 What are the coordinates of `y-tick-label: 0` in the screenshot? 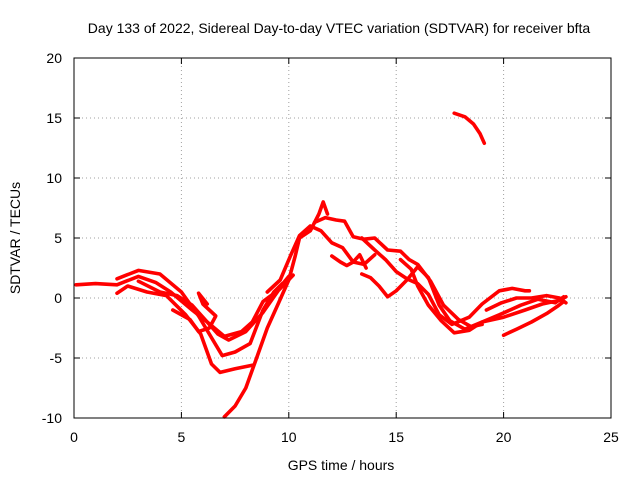 It's located at (58, 298).